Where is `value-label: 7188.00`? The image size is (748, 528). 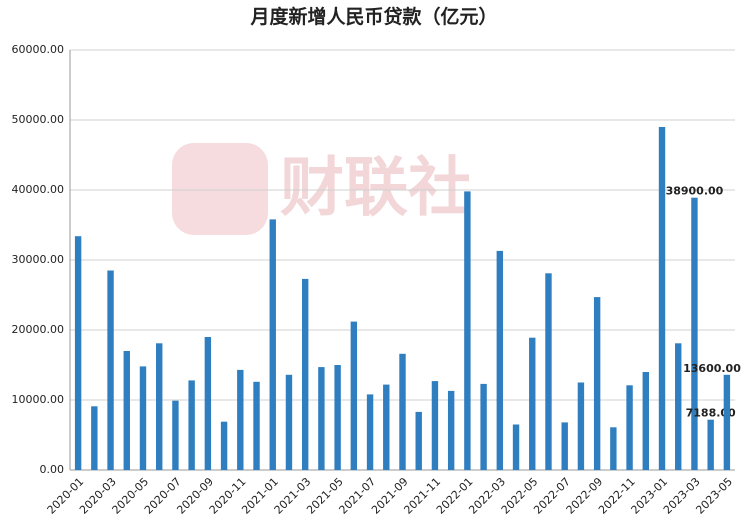 value-label: 7188.00 is located at coordinates (711, 413).